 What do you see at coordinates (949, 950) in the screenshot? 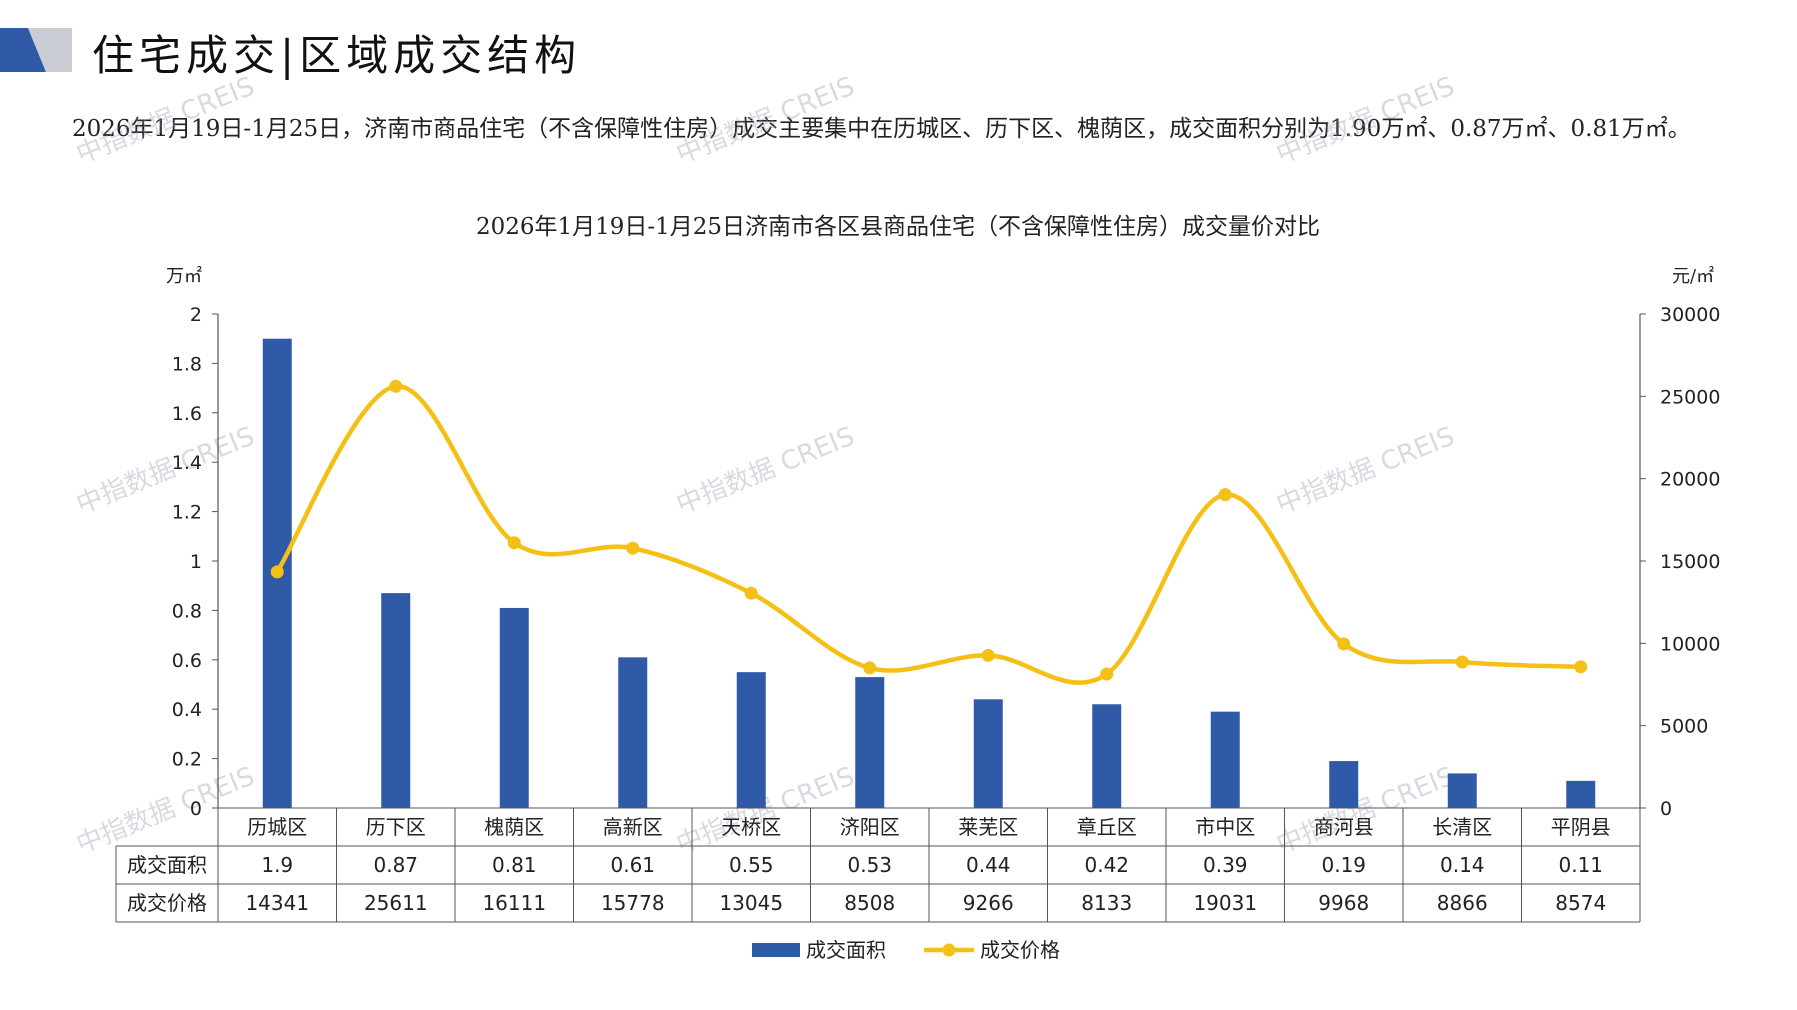
I see `legend-swatch-price-point` at bounding box center [949, 950].